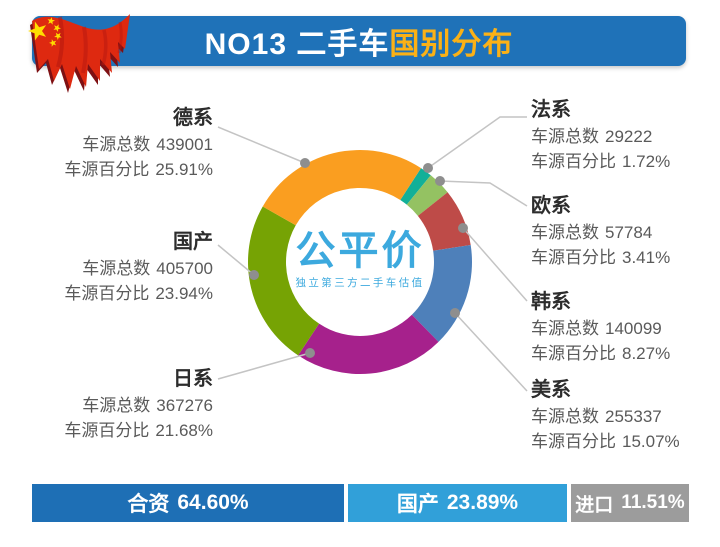 The image size is (720, 547). Describe the element at coordinates (444, 221) in the screenshot. I see `donut-segment-korean` at that location.